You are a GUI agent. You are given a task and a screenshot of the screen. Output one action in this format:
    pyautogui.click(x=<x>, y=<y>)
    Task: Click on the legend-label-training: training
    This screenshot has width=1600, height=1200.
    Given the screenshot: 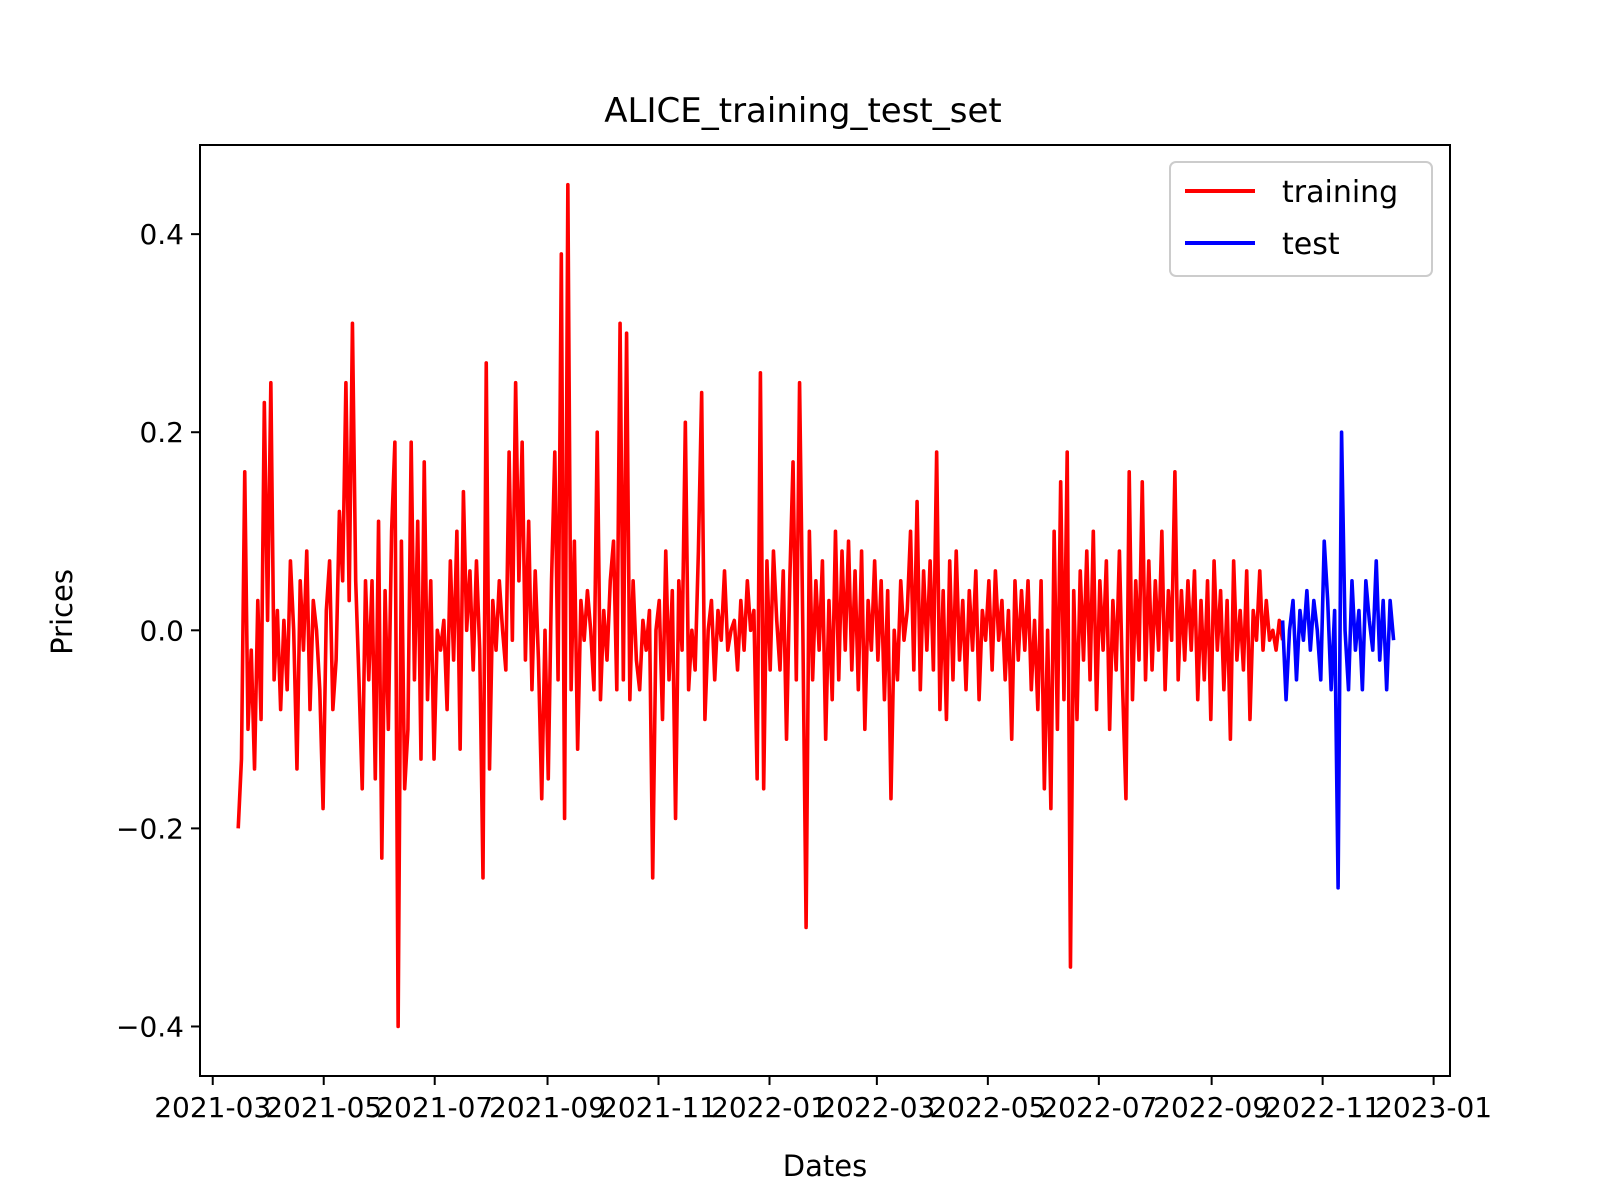 What is the action you would take?
    pyautogui.click(x=1340, y=192)
    